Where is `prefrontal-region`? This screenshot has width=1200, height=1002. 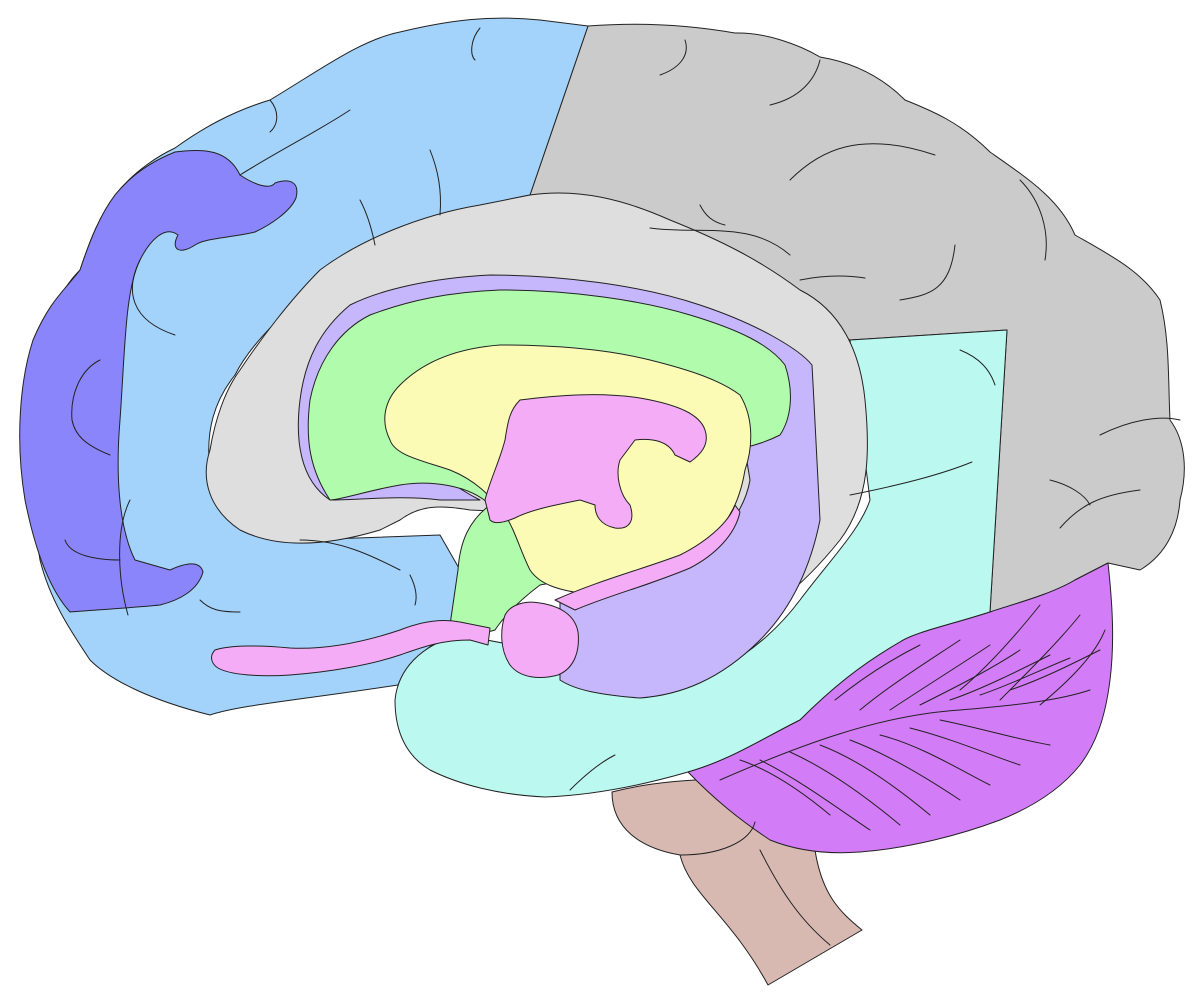 prefrontal-region is located at coordinates (158, 381).